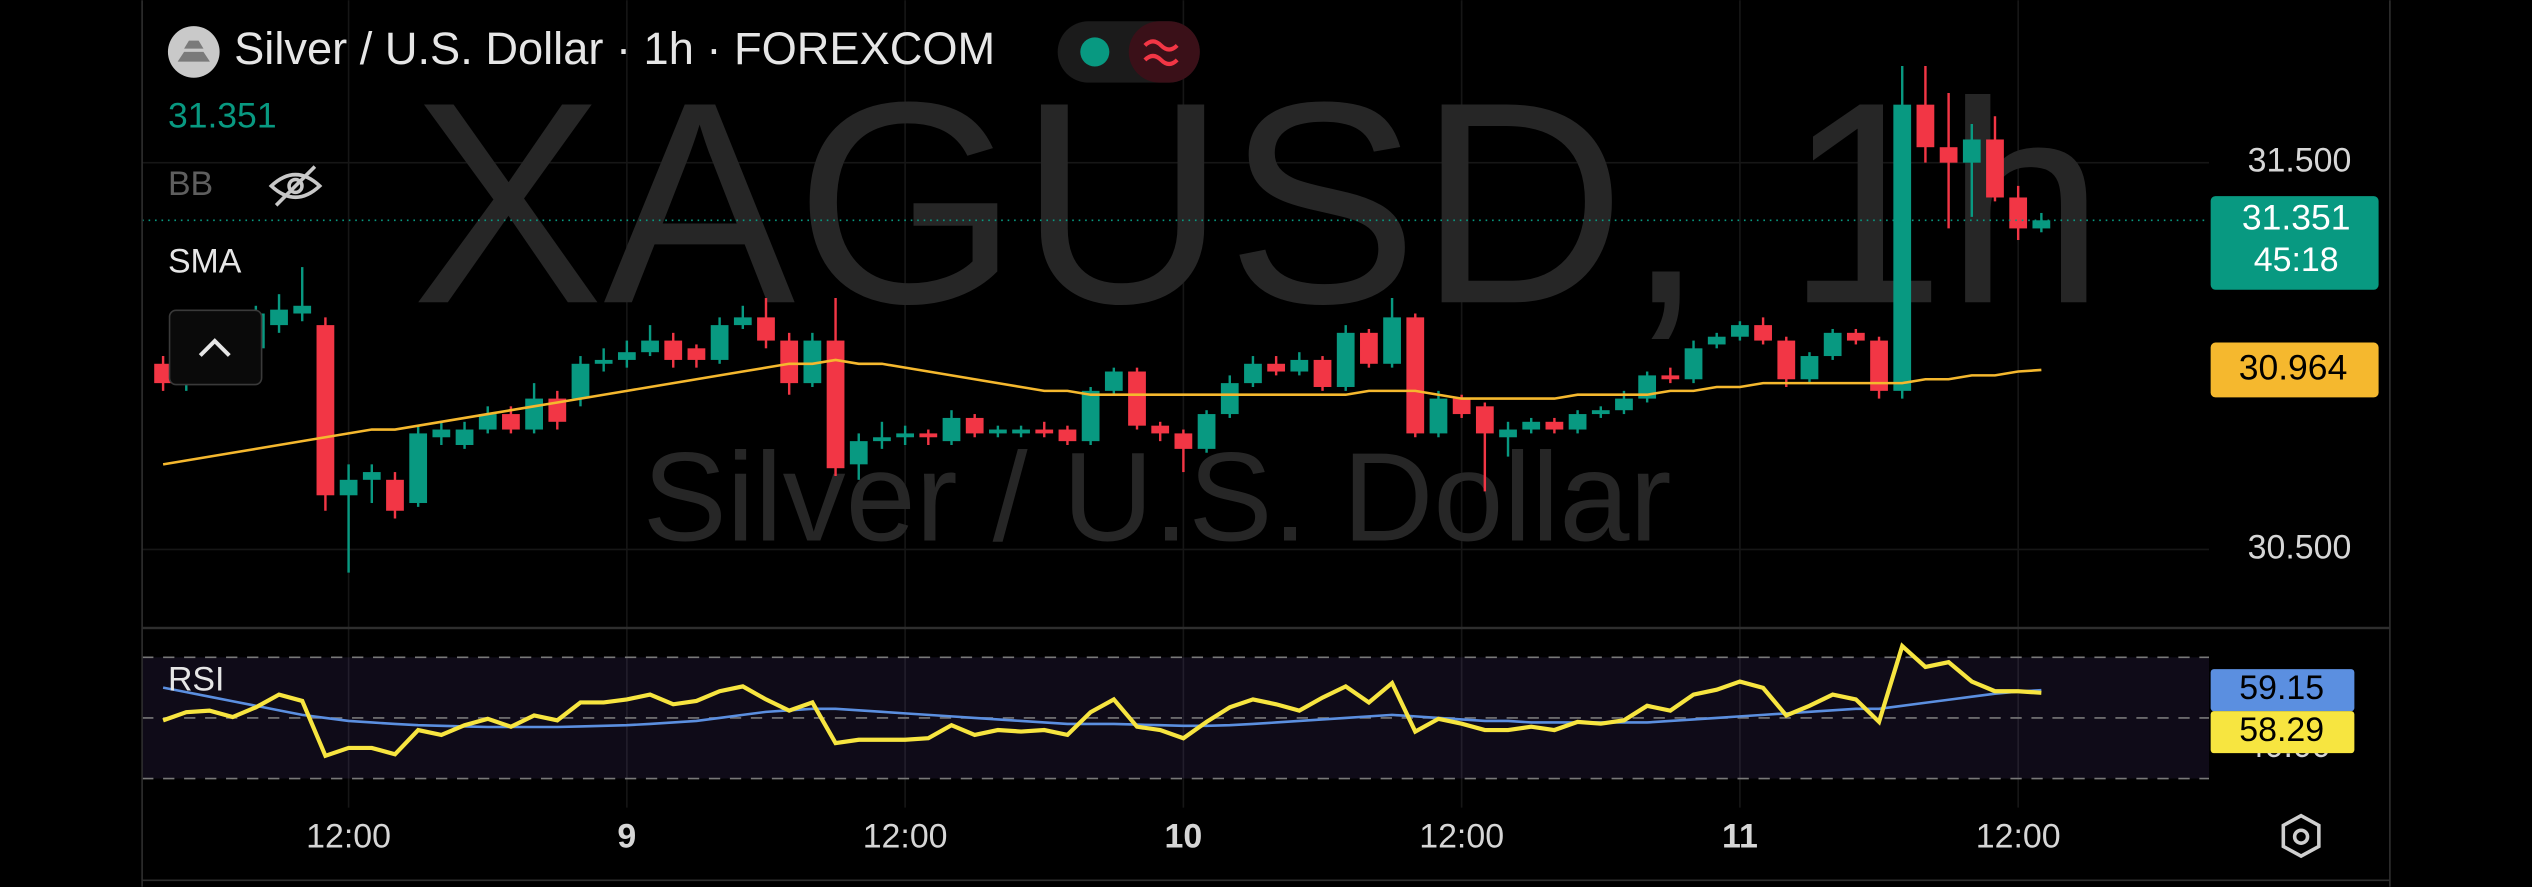 The image size is (2532, 887). I want to click on countdown: 45:18, so click(2296, 260).